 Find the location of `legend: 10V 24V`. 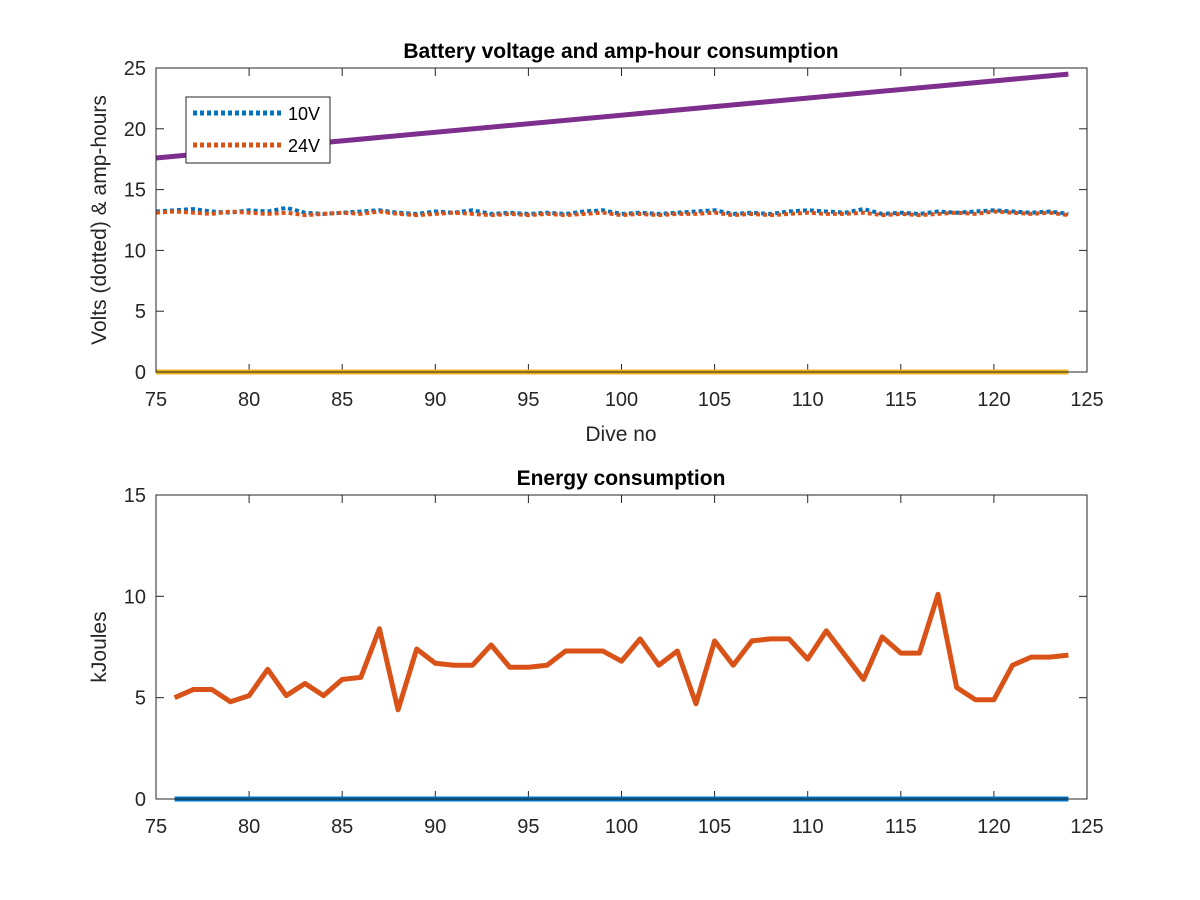

legend: 10V 24V is located at coordinates (258, 130).